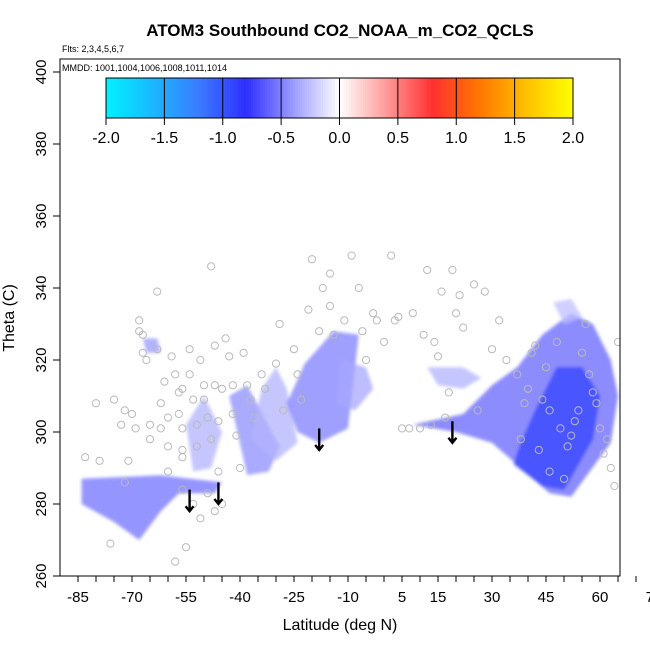  I want to click on y-tick-label: 360, so click(41, 215).